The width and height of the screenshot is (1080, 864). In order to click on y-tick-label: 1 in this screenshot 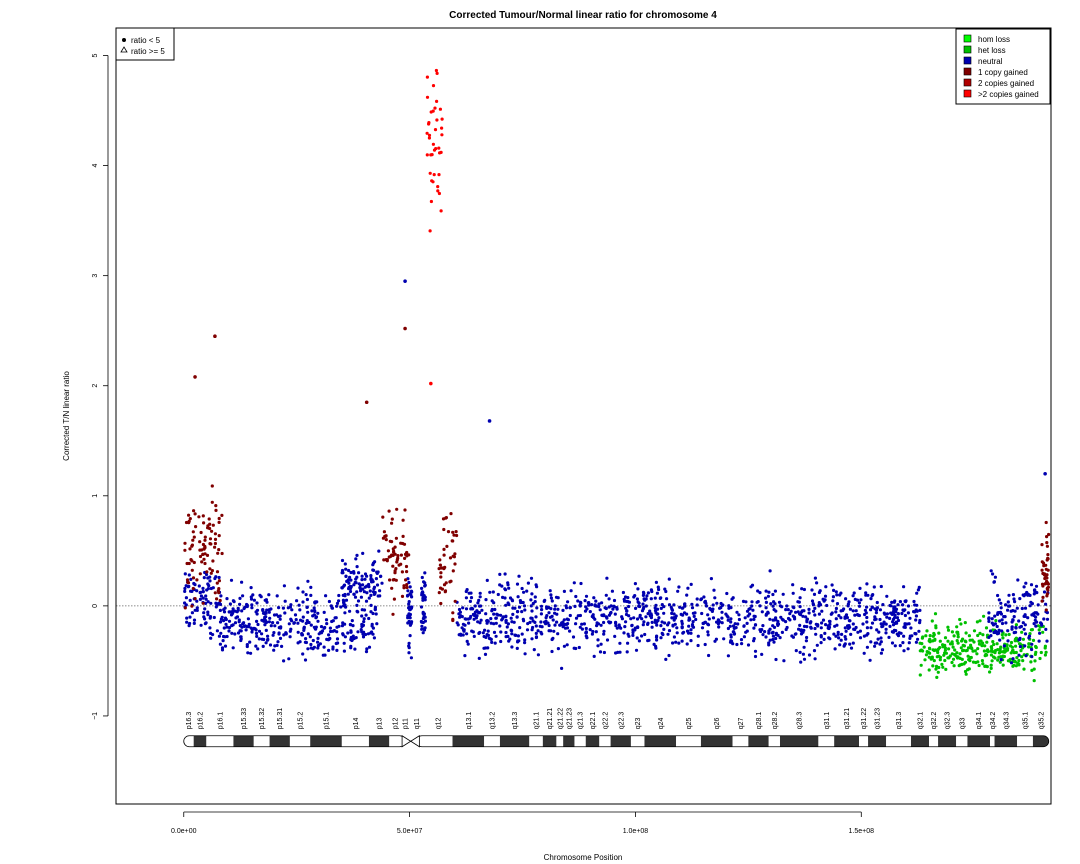, I will do `click(95, 496)`.